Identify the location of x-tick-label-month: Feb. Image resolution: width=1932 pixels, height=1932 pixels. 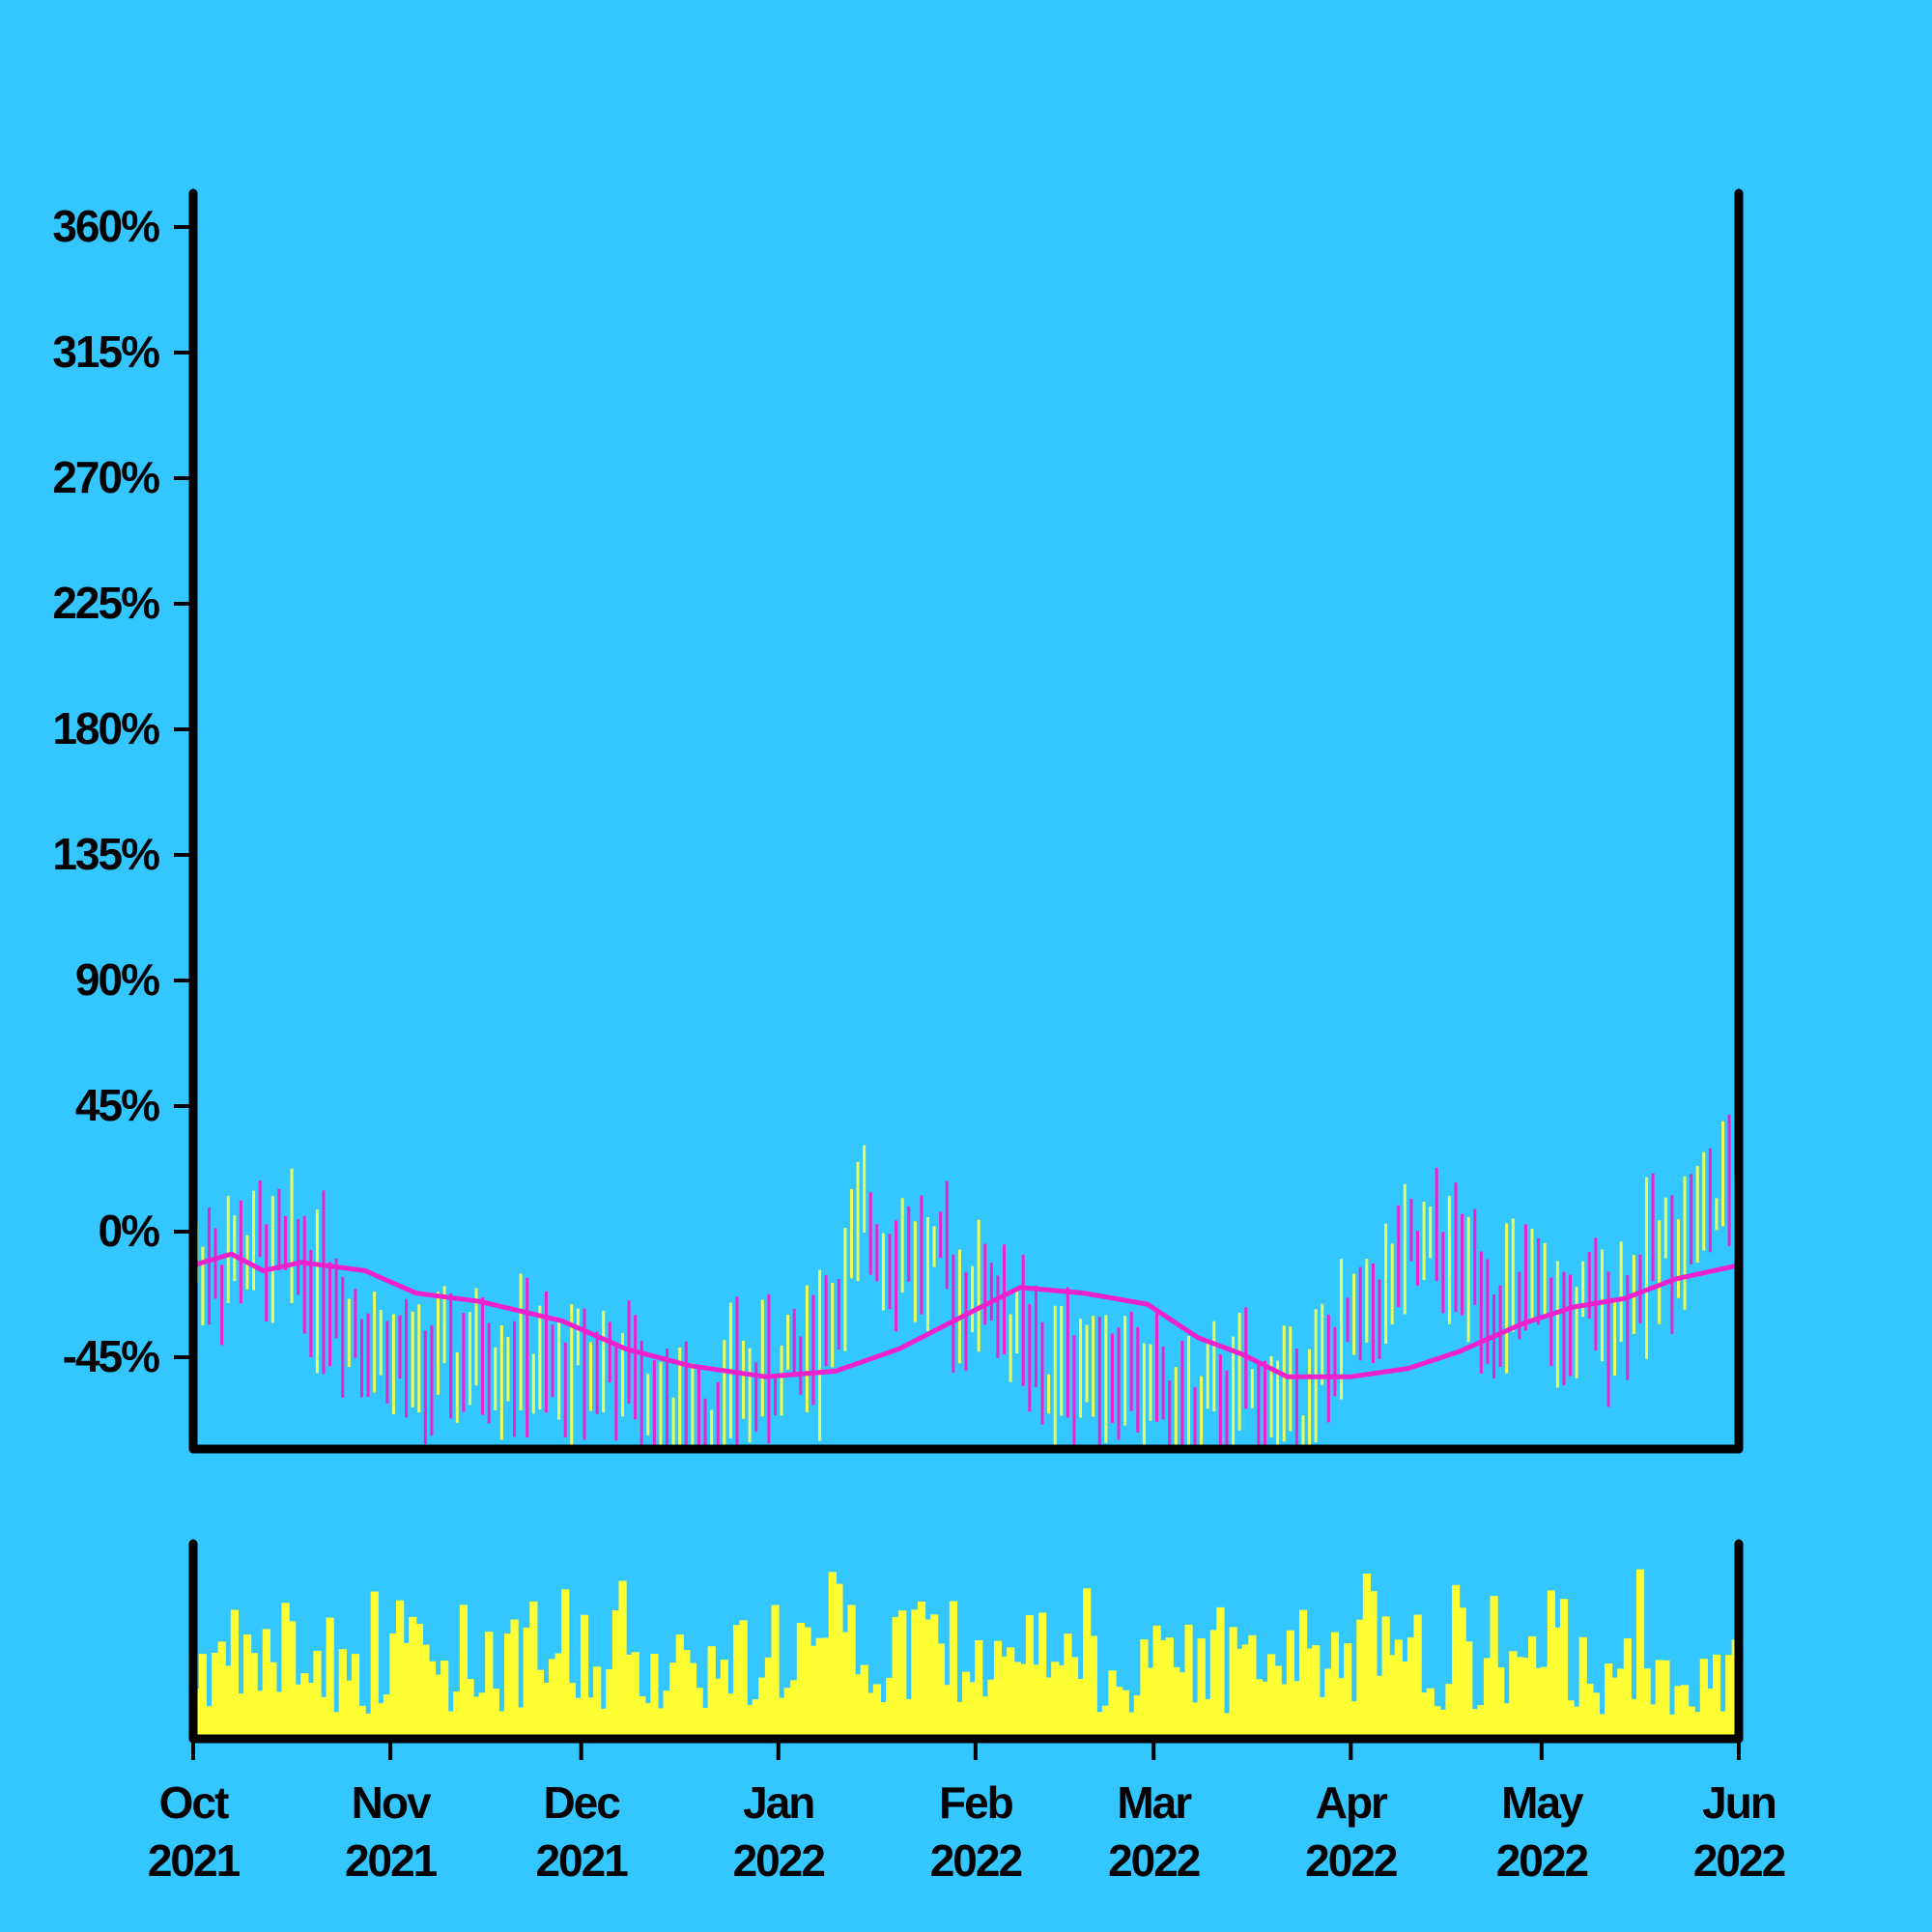
(976, 1802).